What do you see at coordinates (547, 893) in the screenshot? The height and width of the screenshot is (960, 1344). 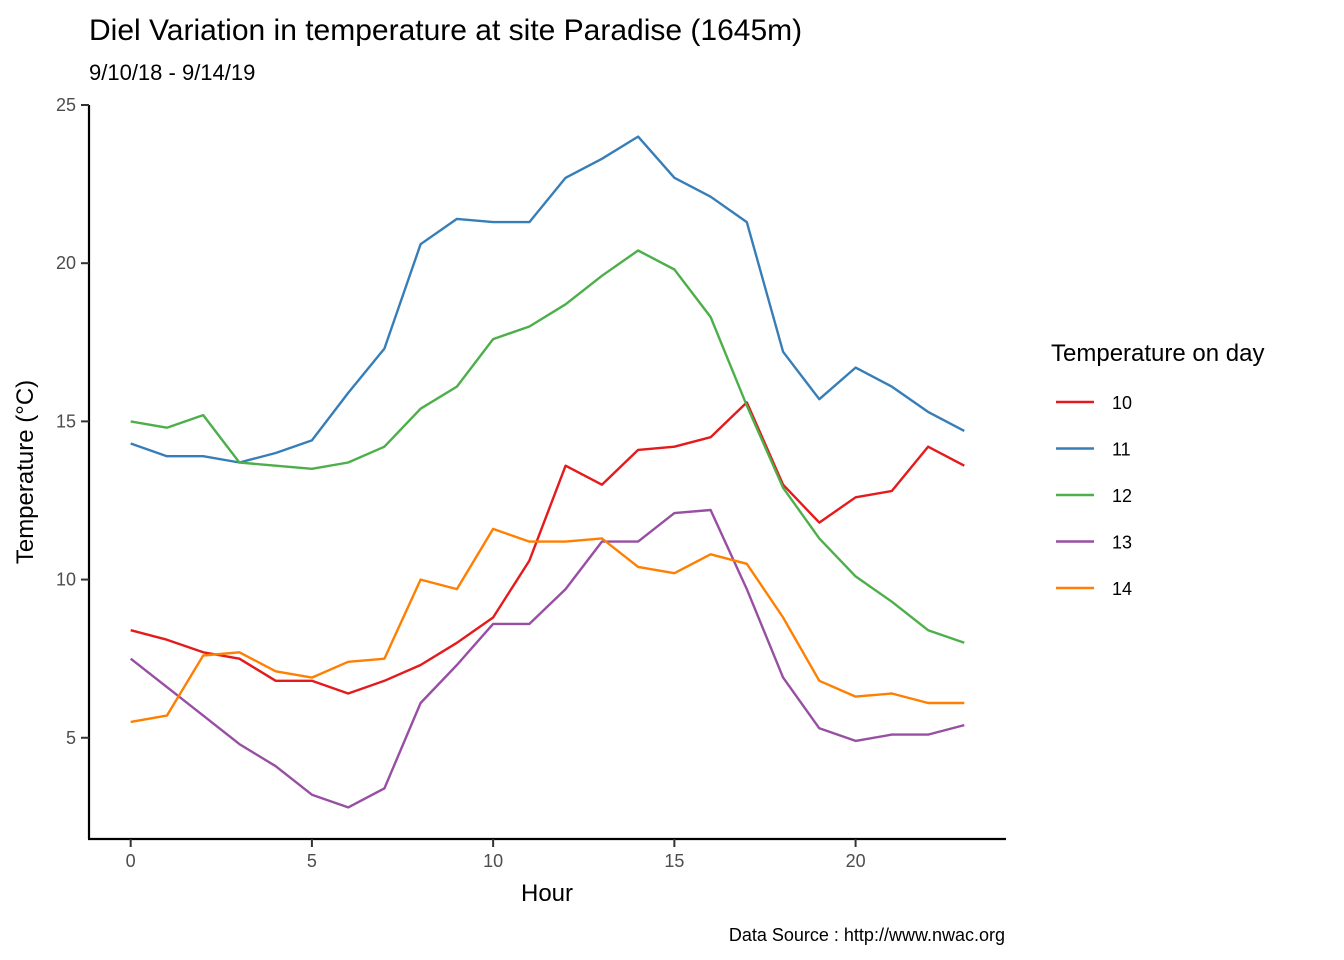 I see `x-axis-title: Hour` at bounding box center [547, 893].